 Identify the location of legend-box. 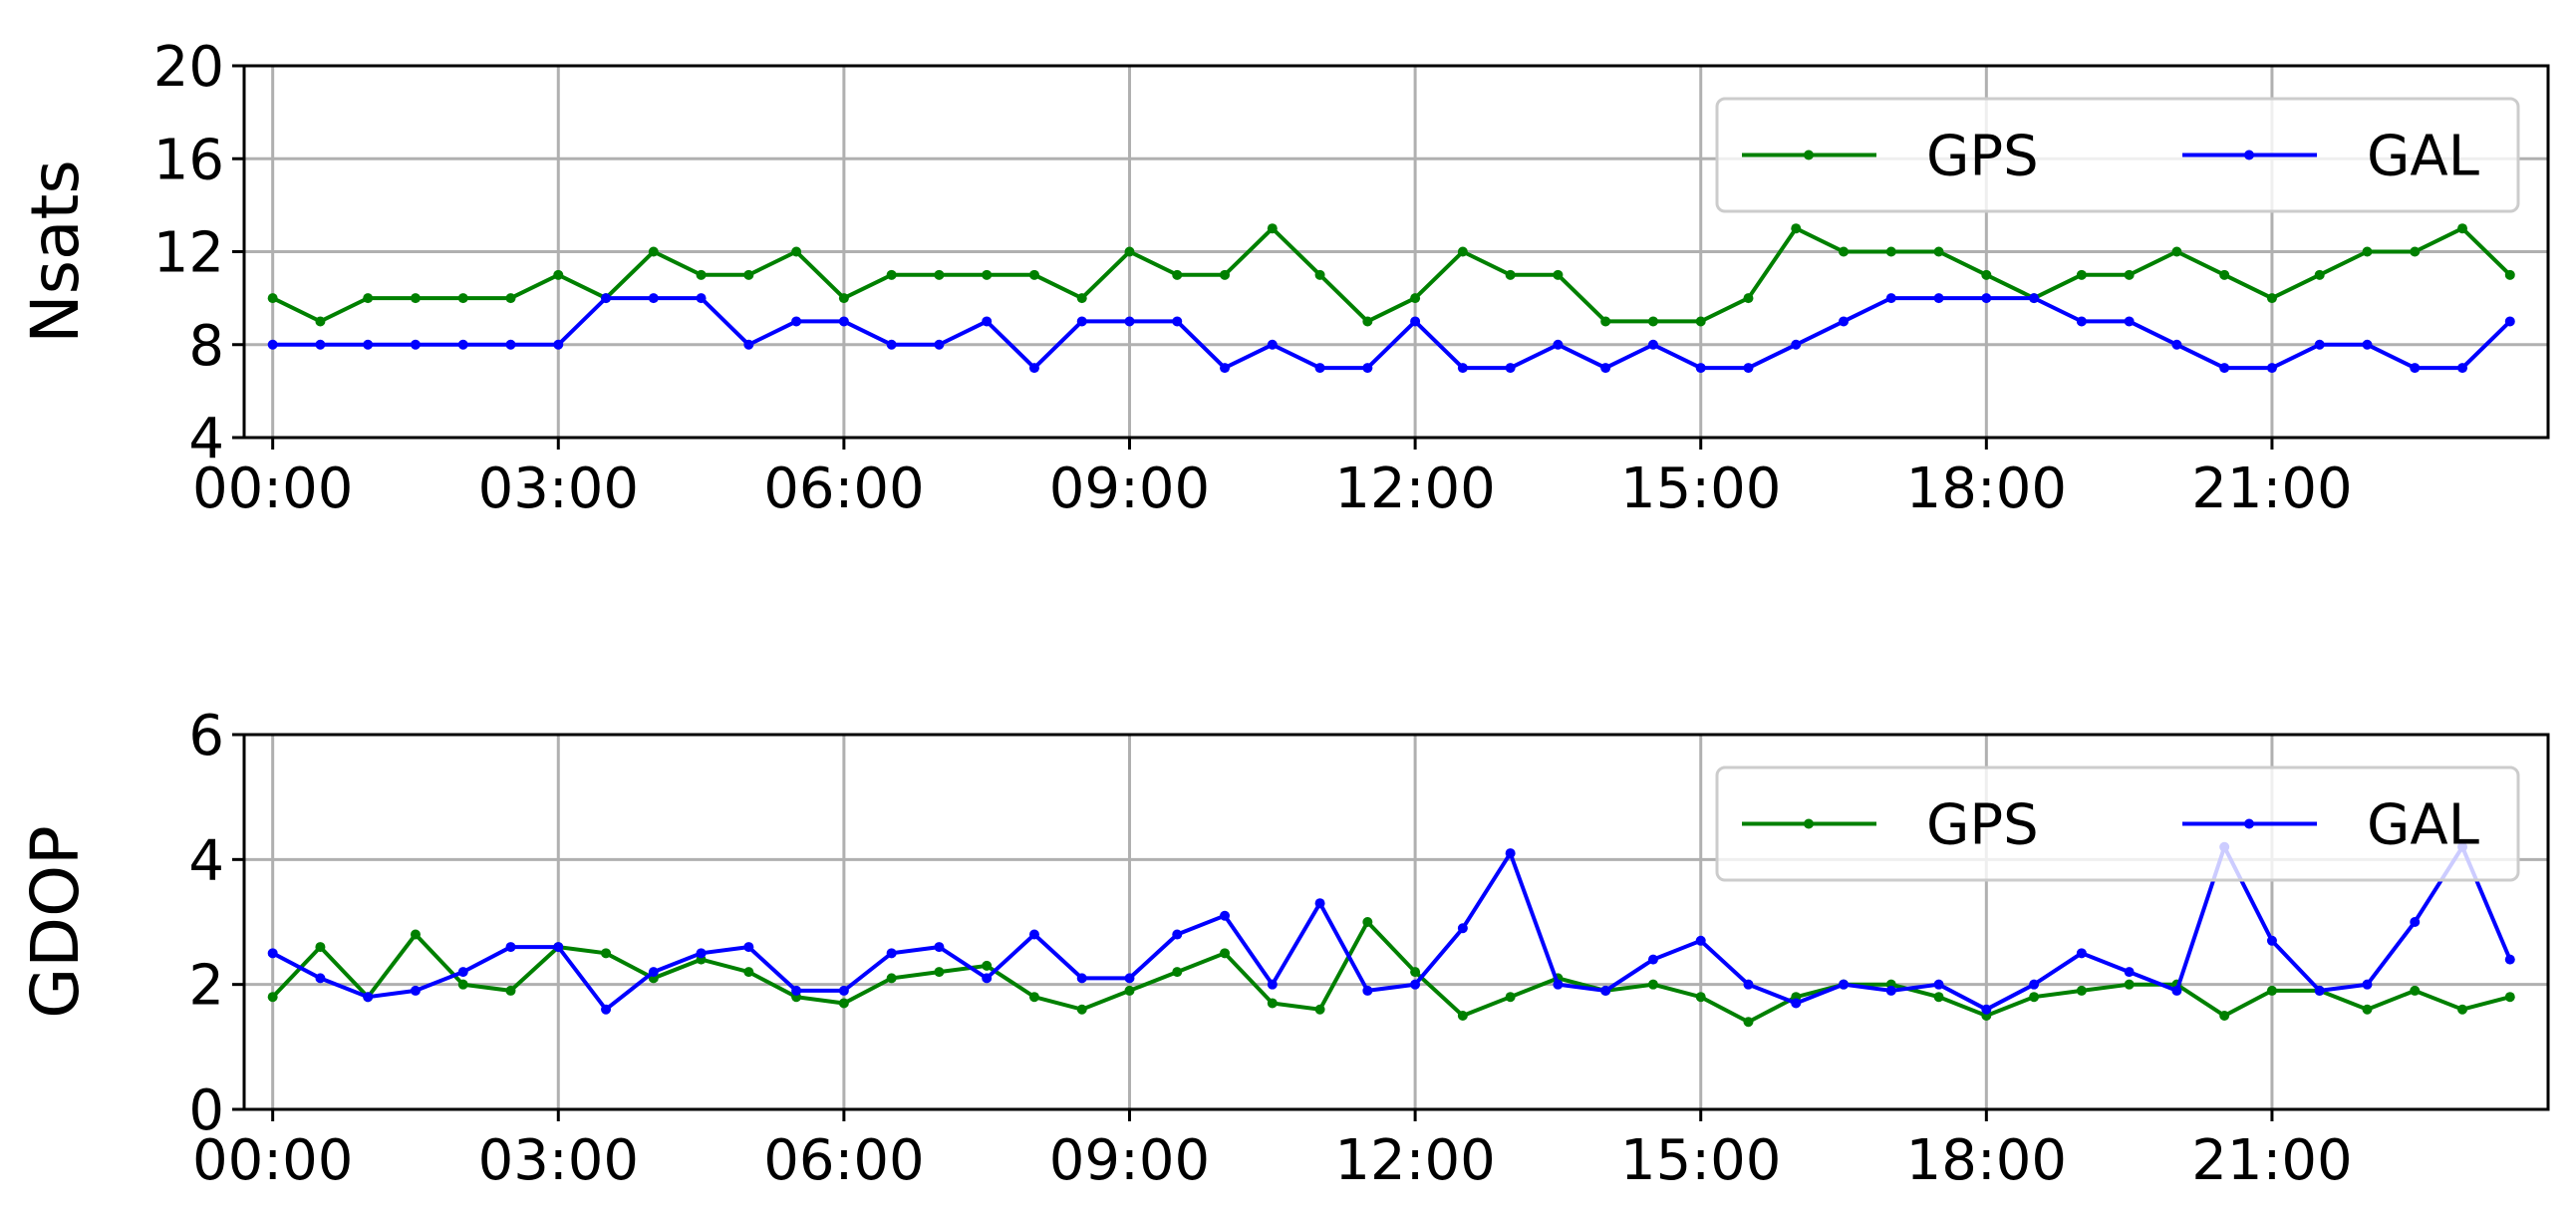
(2117, 155).